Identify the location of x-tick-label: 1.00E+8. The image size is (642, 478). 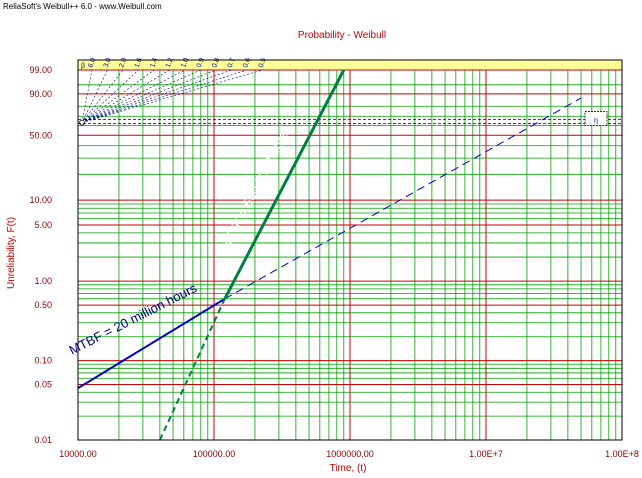
(622, 454).